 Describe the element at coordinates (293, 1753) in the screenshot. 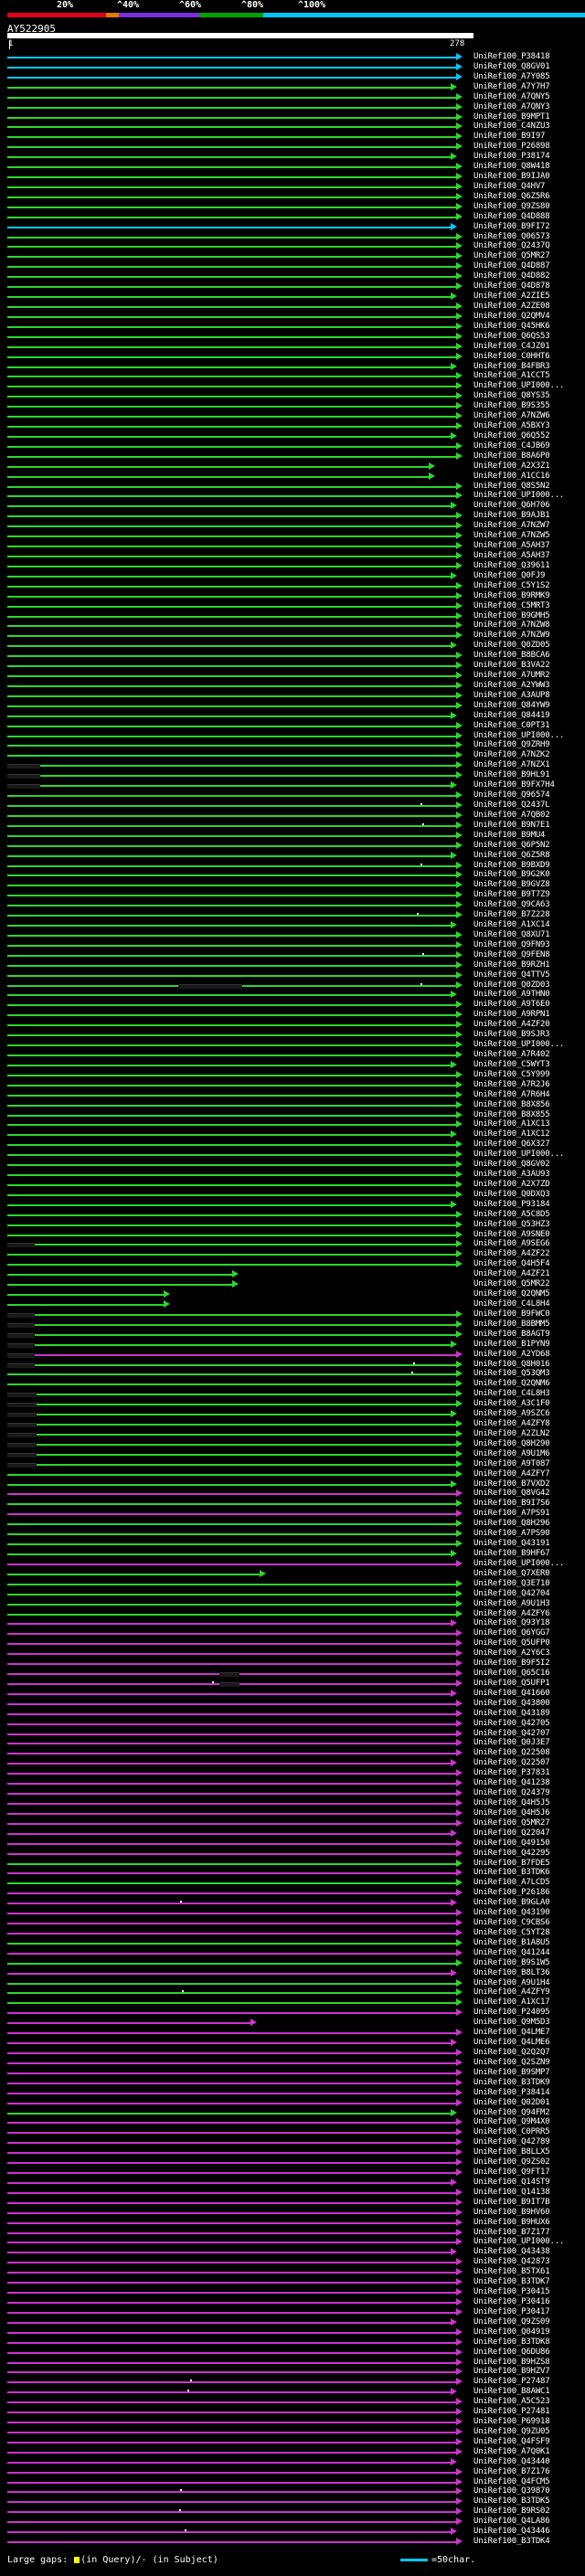

I see `hit-row: UniRef100_Q22508` at that location.